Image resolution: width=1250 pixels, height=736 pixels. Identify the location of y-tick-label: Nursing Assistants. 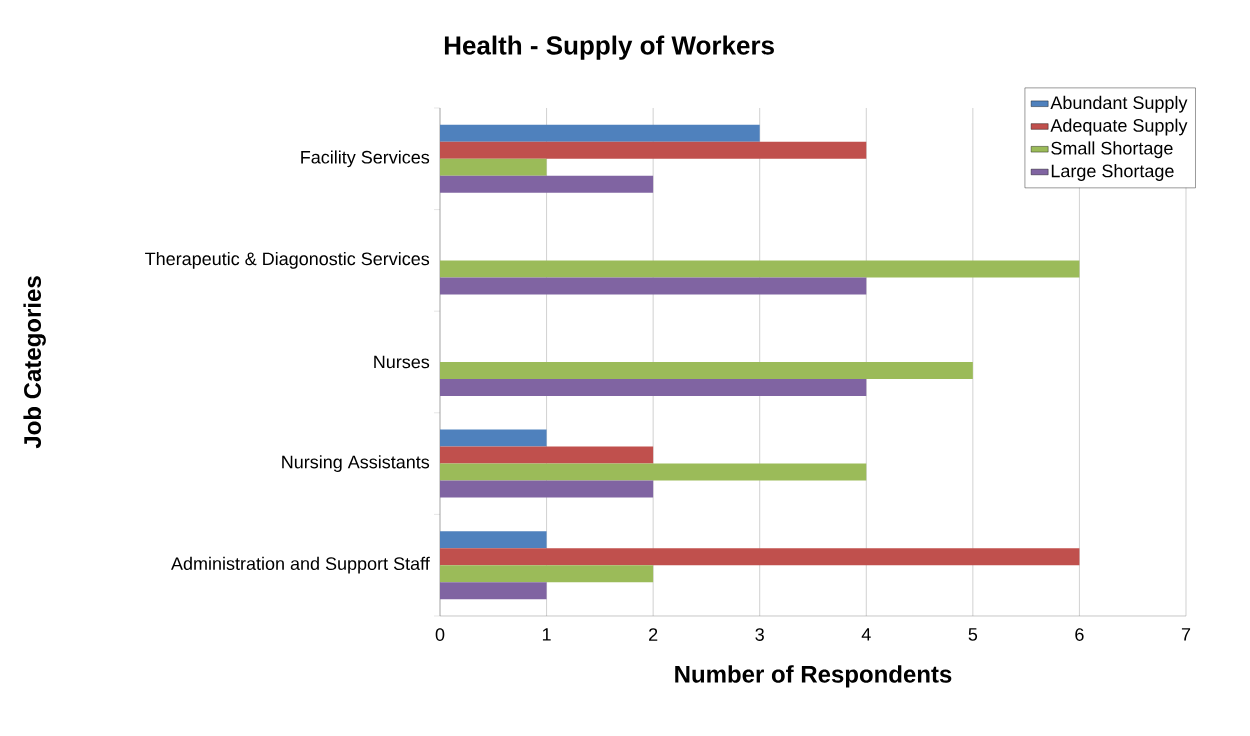
(356, 463).